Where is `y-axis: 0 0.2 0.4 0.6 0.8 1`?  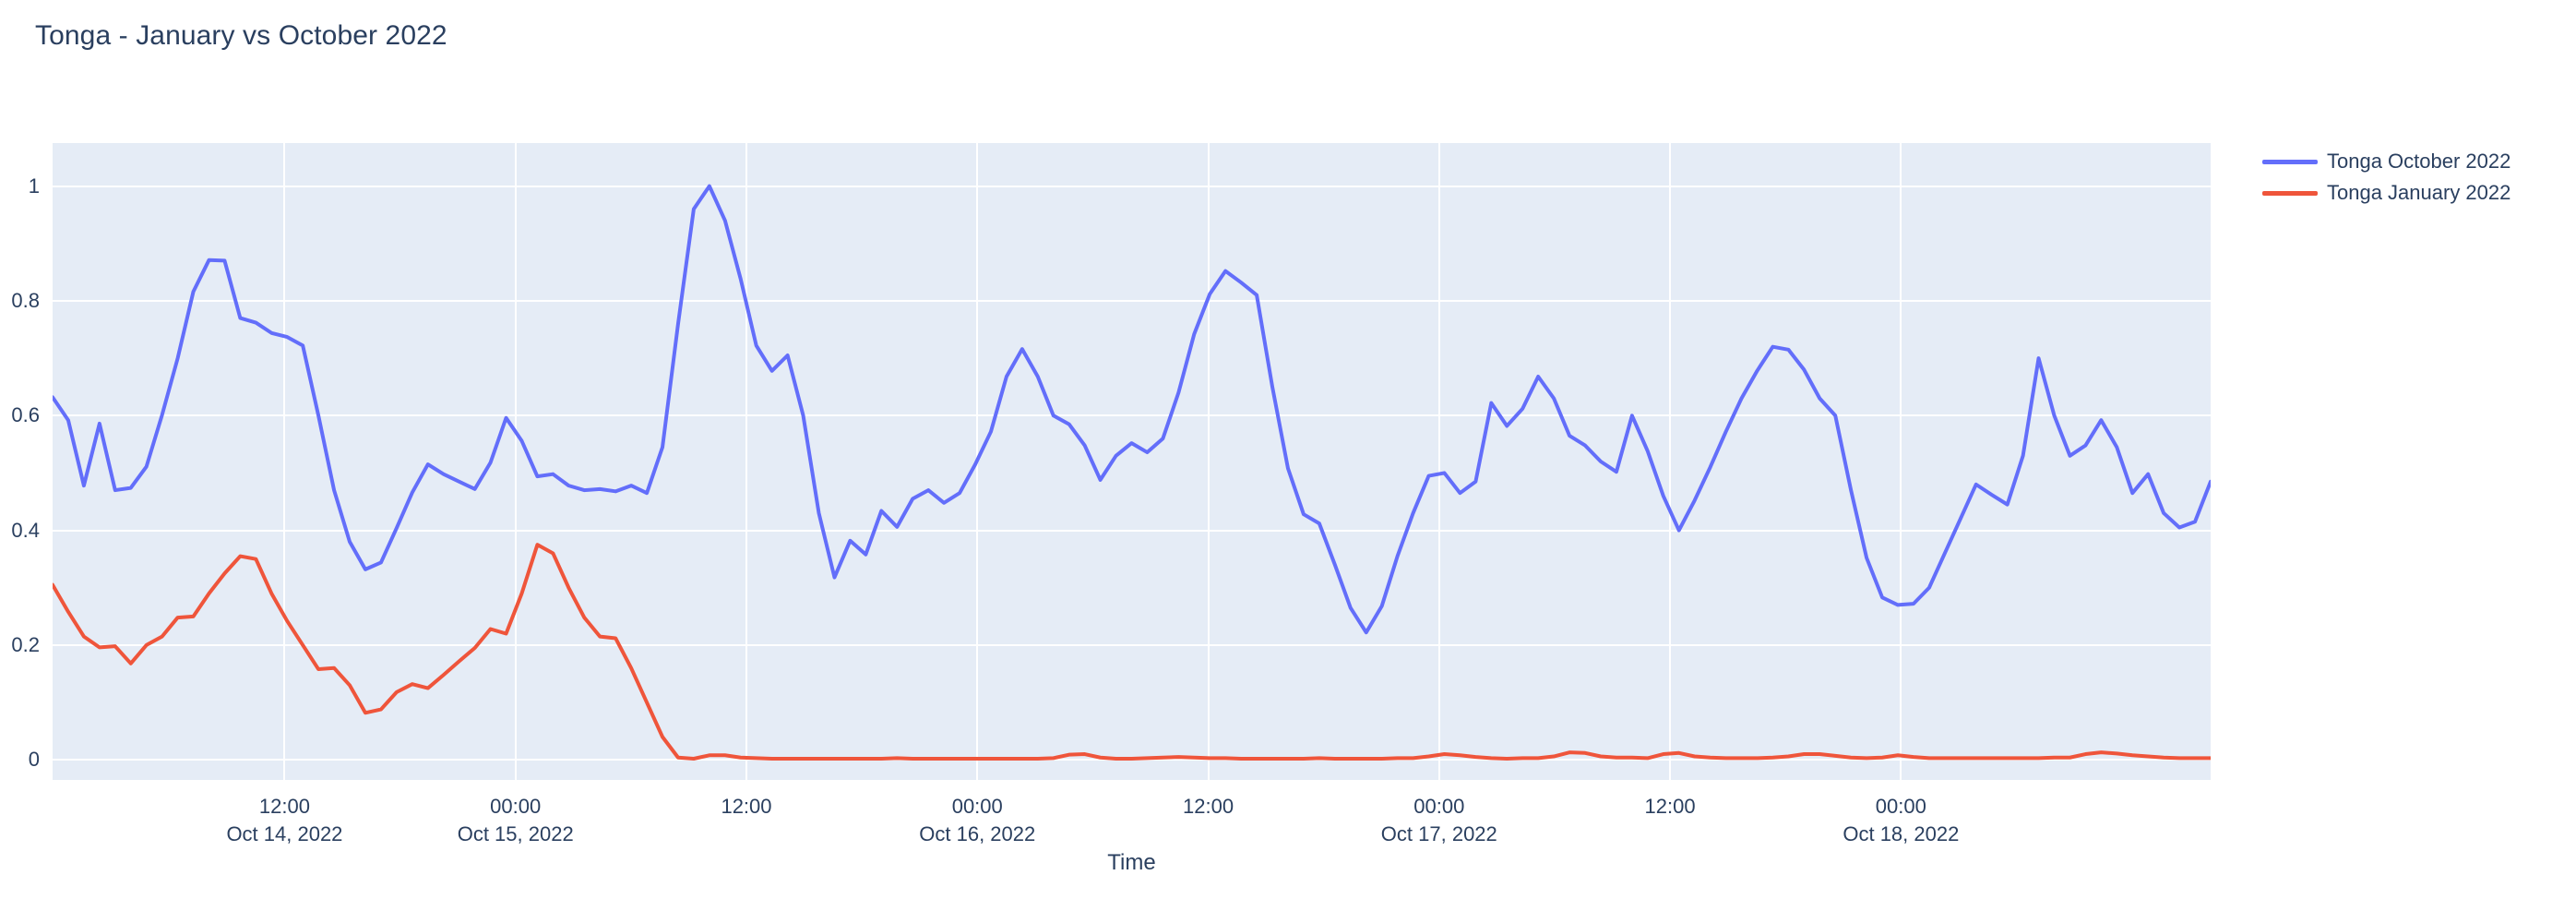
y-axis: 0 0.2 0.4 0.6 0.8 1 is located at coordinates (20, 462).